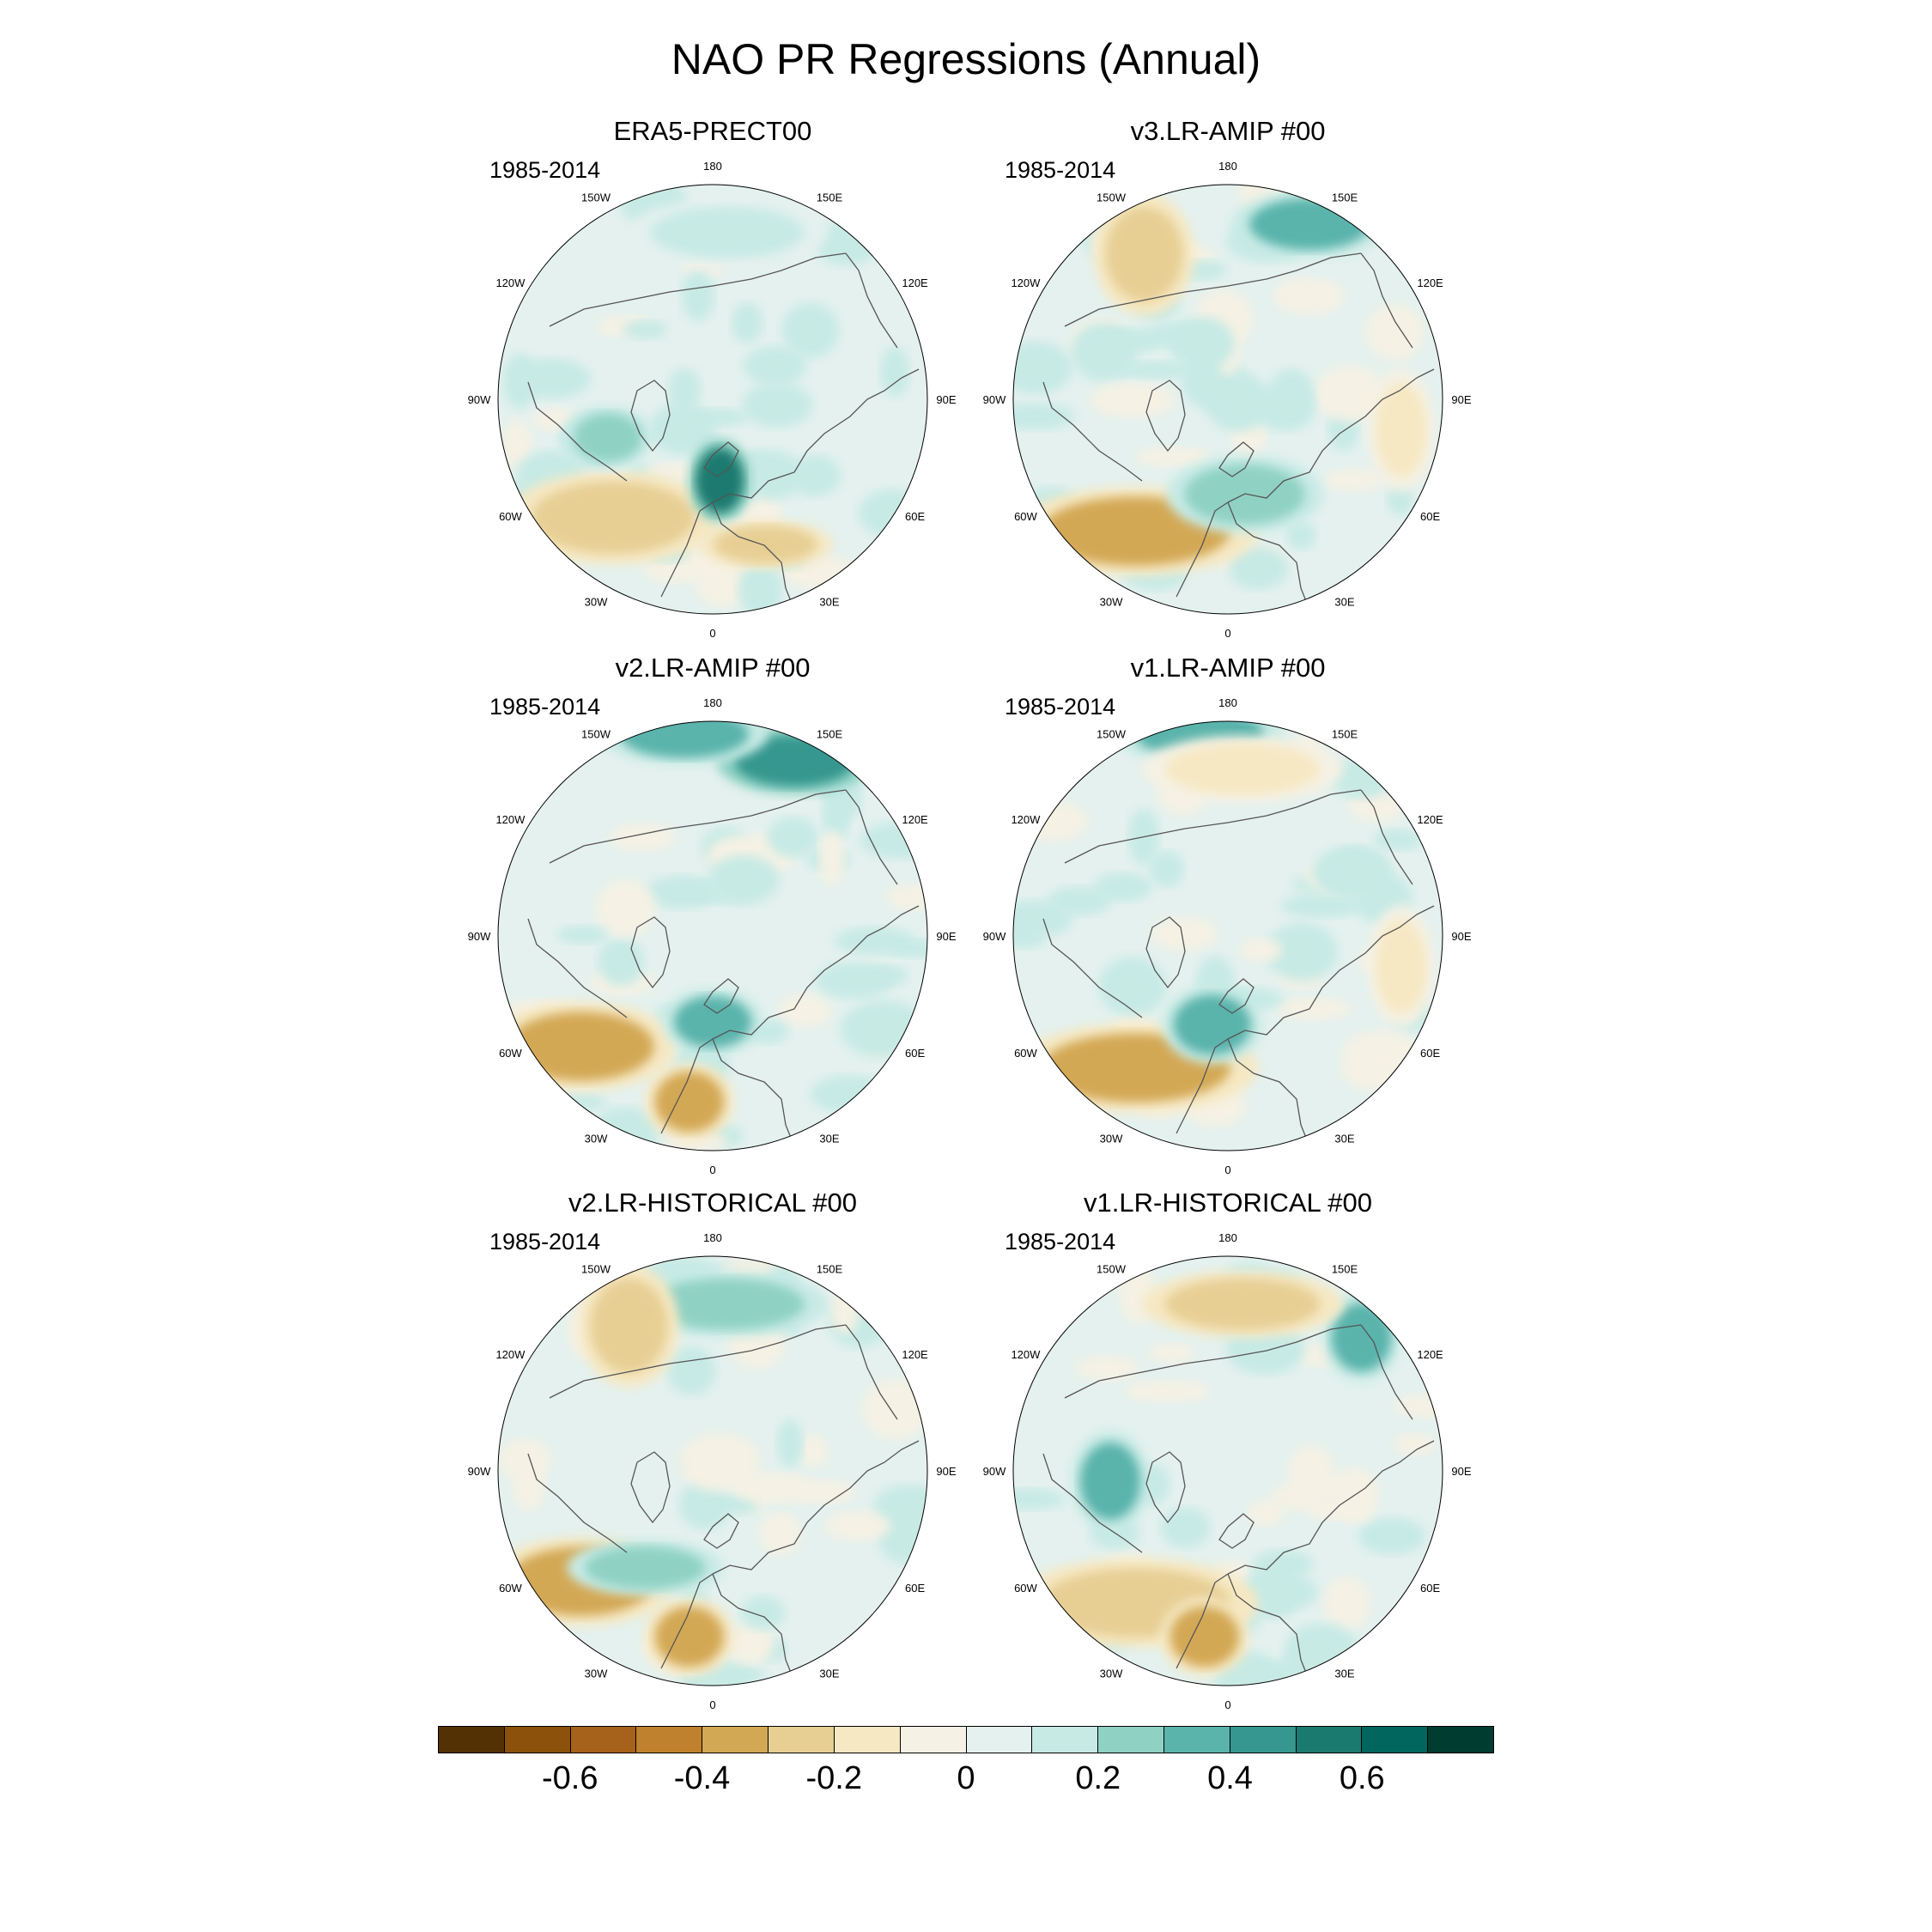 This screenshot has height=1932, width=1932. Describe the element at coordinates (1228, 668) in the screenshot. I see `panel-title: v1.LR-AMIP #00` at that location.